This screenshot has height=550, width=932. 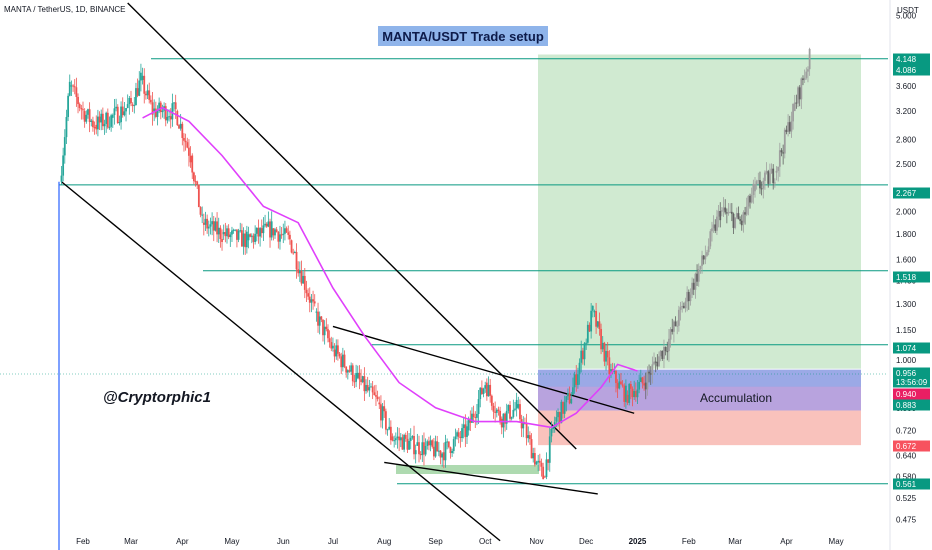 I want to click on x-tick-label: Jul, so click(x=333, y=541).